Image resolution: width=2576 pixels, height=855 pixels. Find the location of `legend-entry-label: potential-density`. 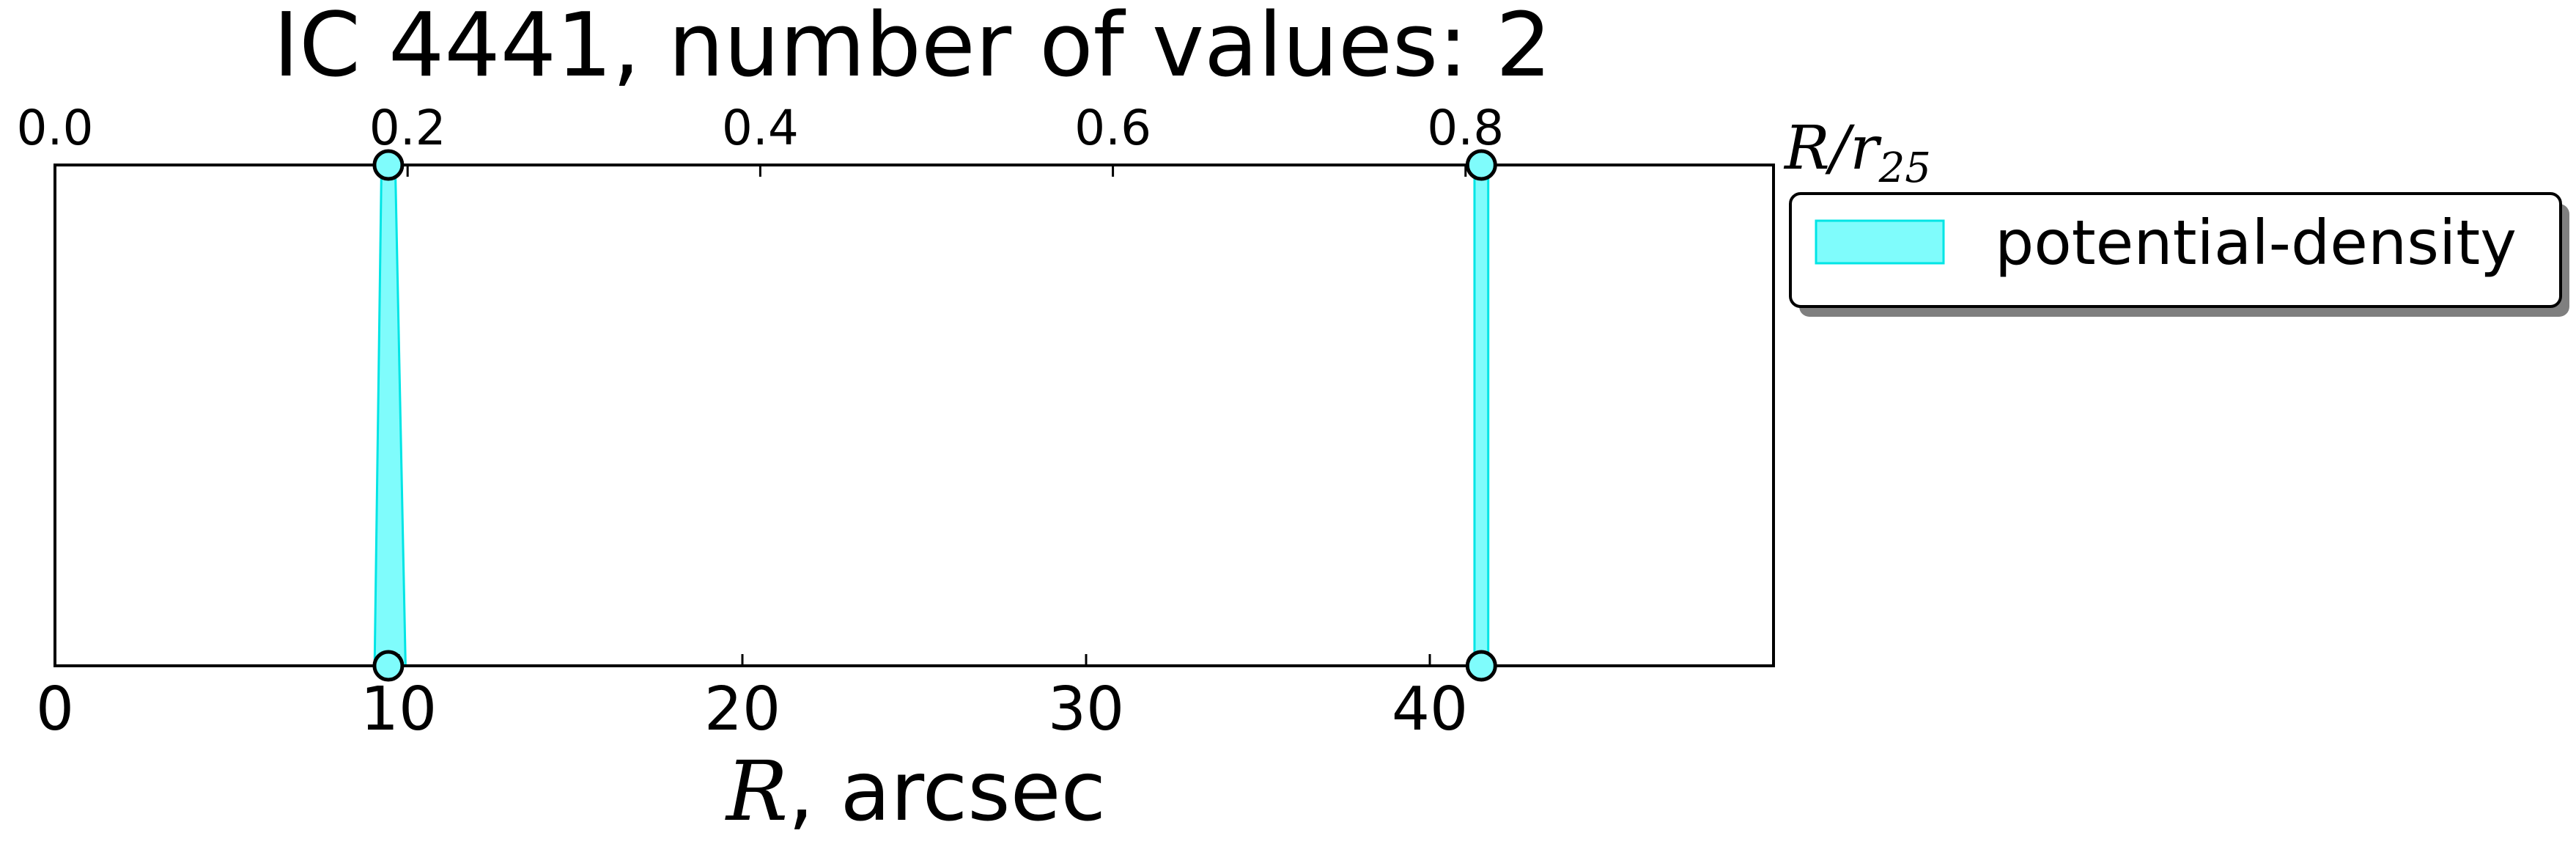

legend-entry-label: potential-density is located at coordinates (2256, 243).